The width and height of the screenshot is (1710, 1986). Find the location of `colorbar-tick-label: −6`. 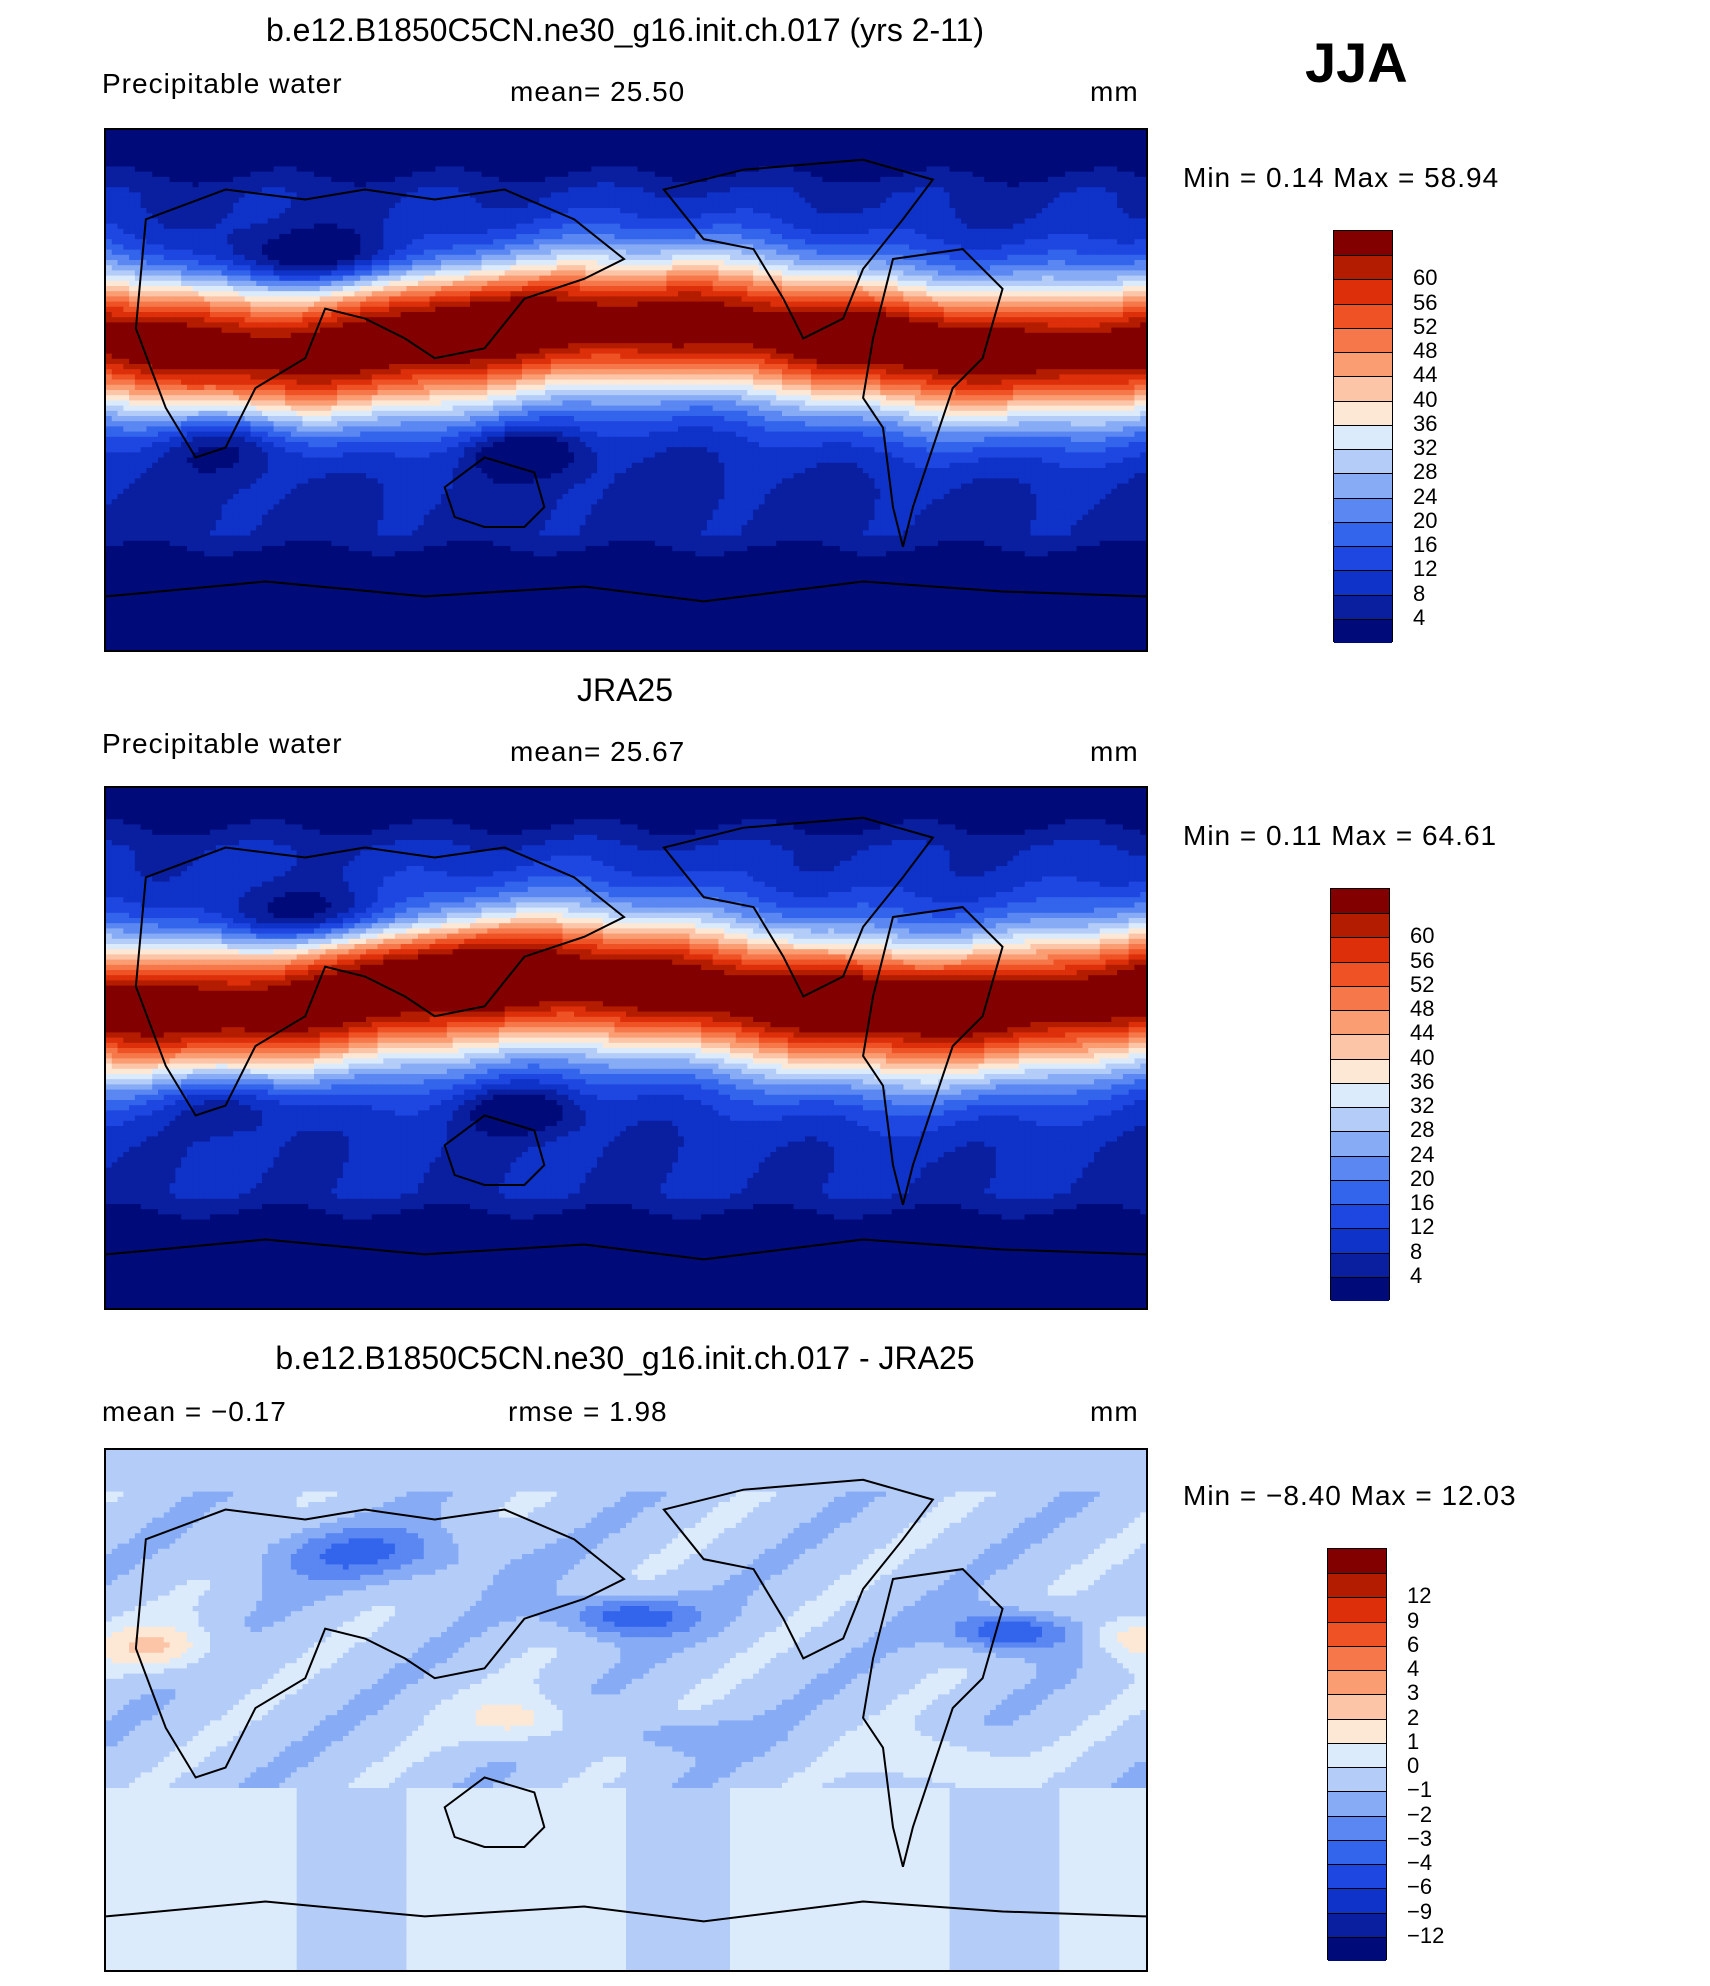

colorbar-tick-label: −6 is located at coordinates (1419, 1887).